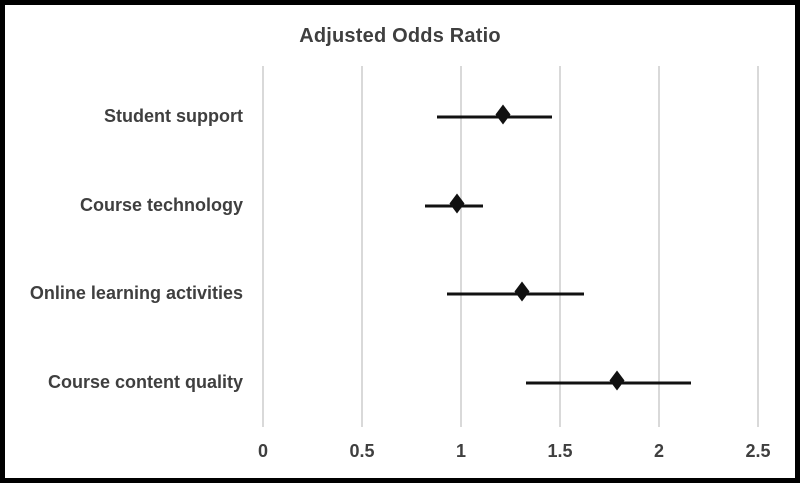  What do you see at coordinates (400, 36) in the screenshot?
I see `chart-title: Adjusted Odds Ratio` at bounding box center [400, 36].